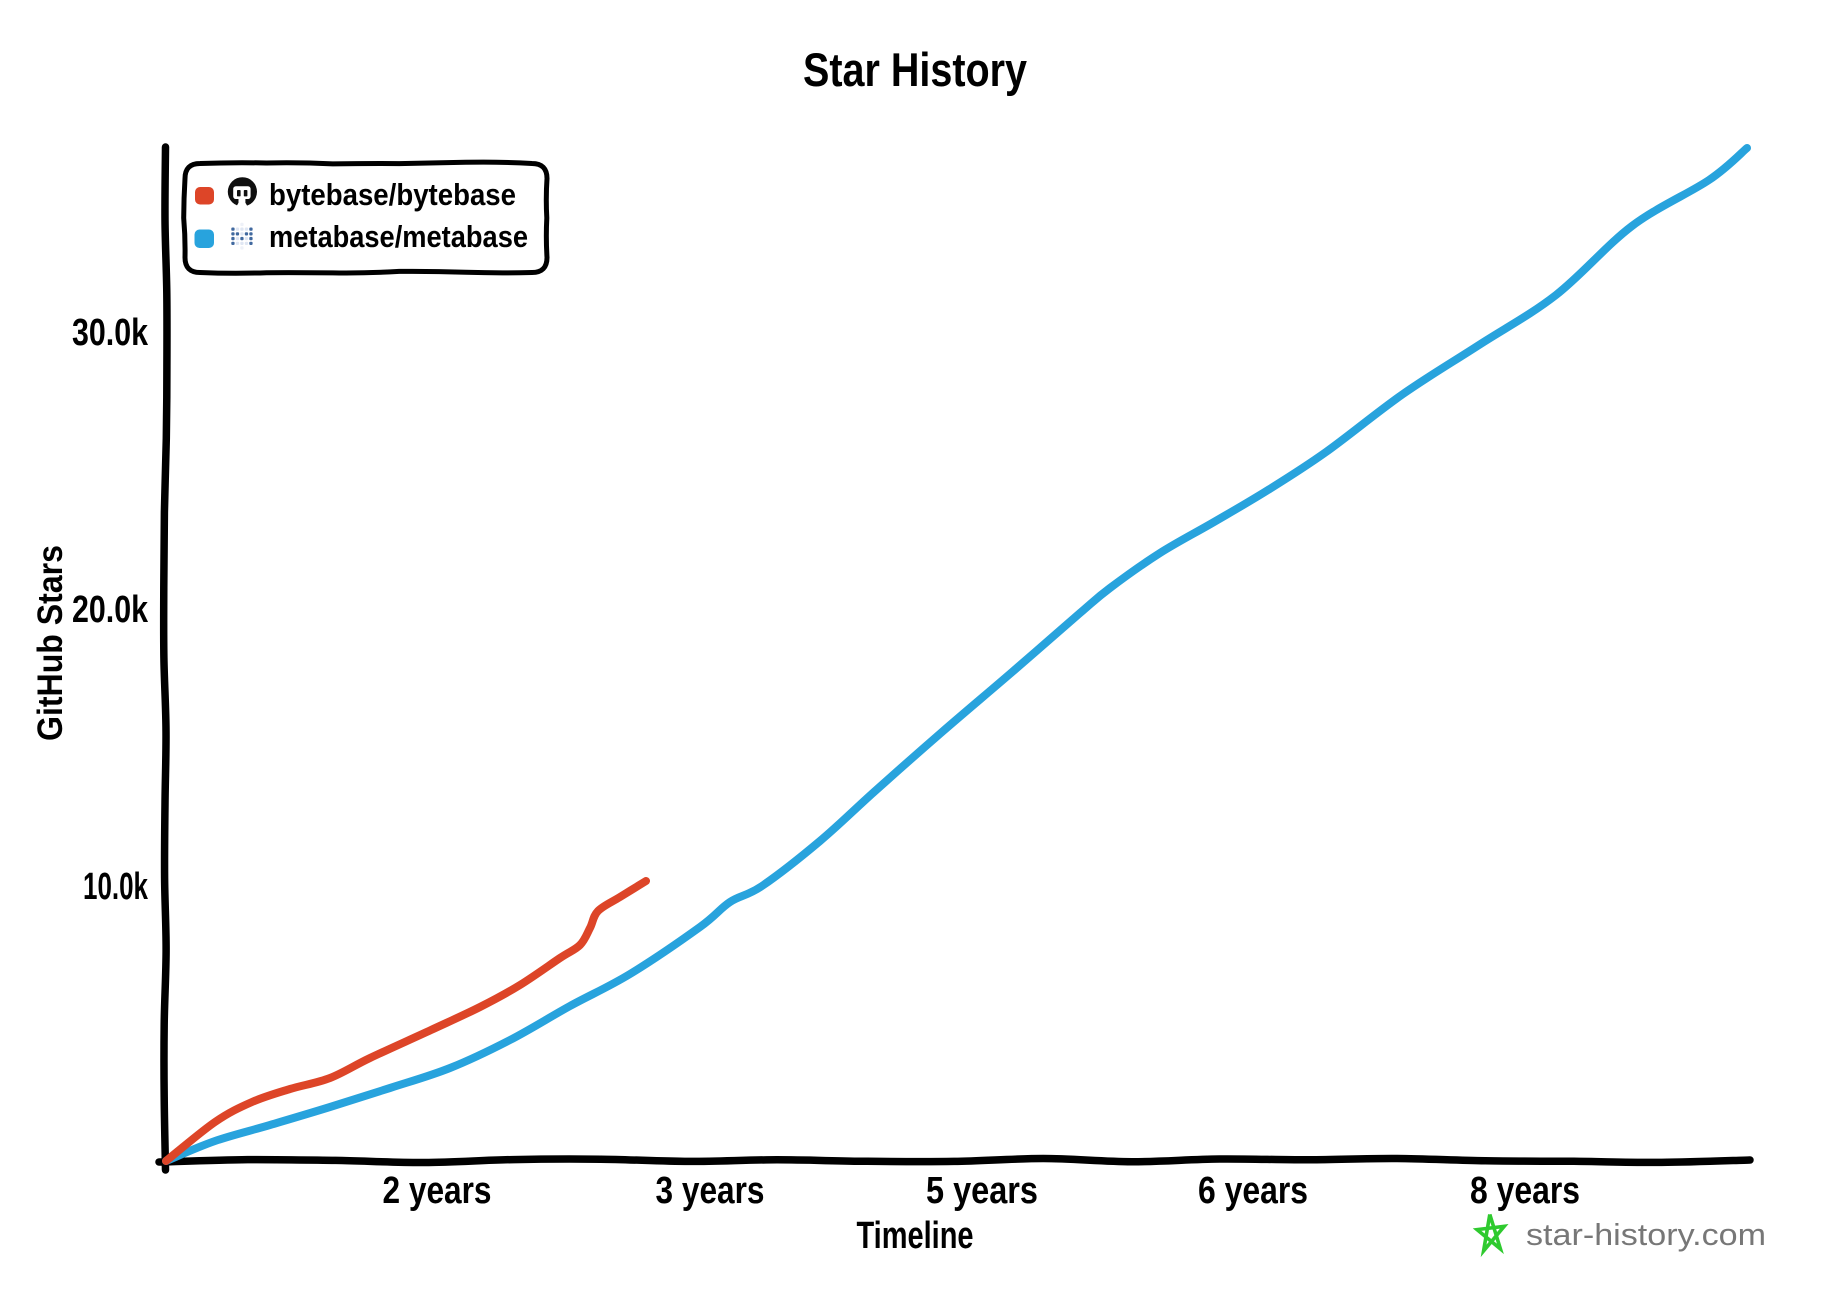  Describe the element at coordinates (915, 1236) in the screenshot. I see `svg-text: Timeline` at that location.